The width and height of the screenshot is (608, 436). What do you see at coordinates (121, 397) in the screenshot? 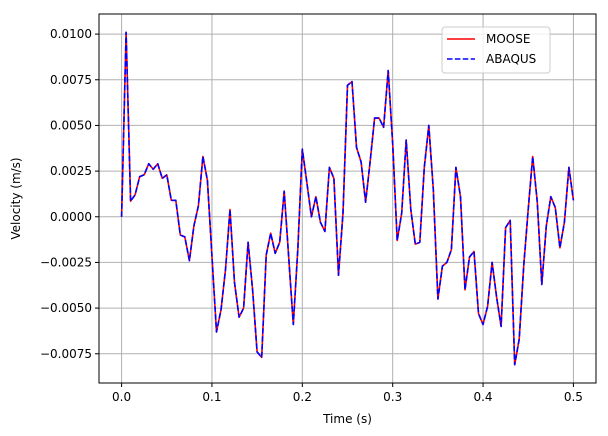
I see `x-tick-label: 0.0` at bounding box center [121, 397].